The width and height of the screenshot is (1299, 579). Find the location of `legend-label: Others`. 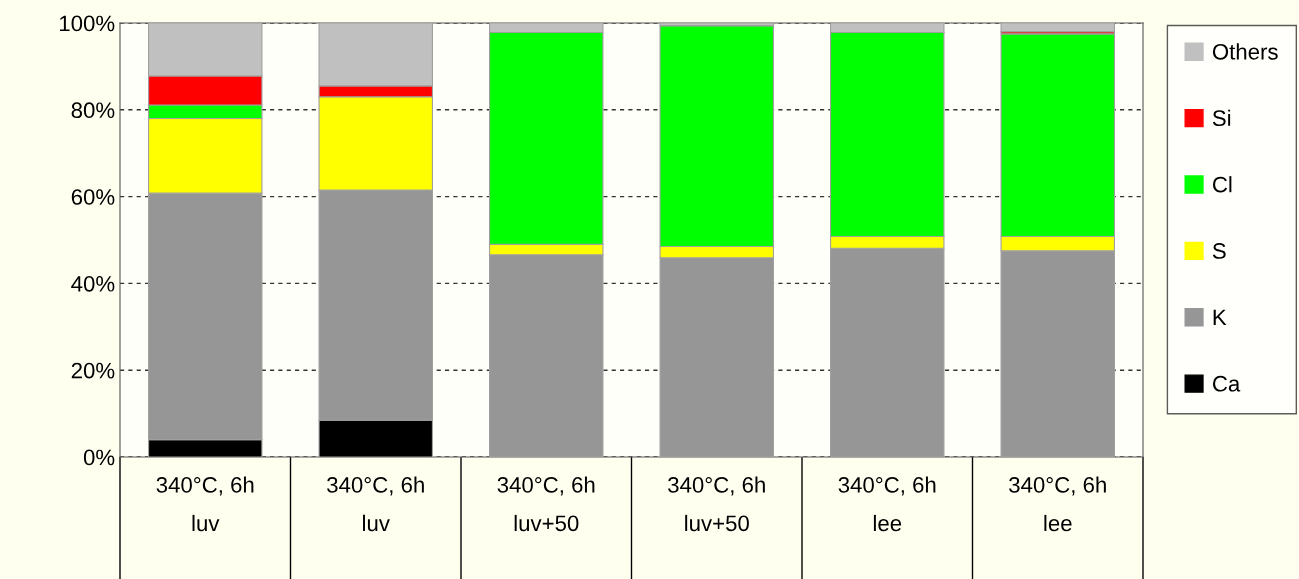

legend-label: Others is located at coordinates (1245, 51).